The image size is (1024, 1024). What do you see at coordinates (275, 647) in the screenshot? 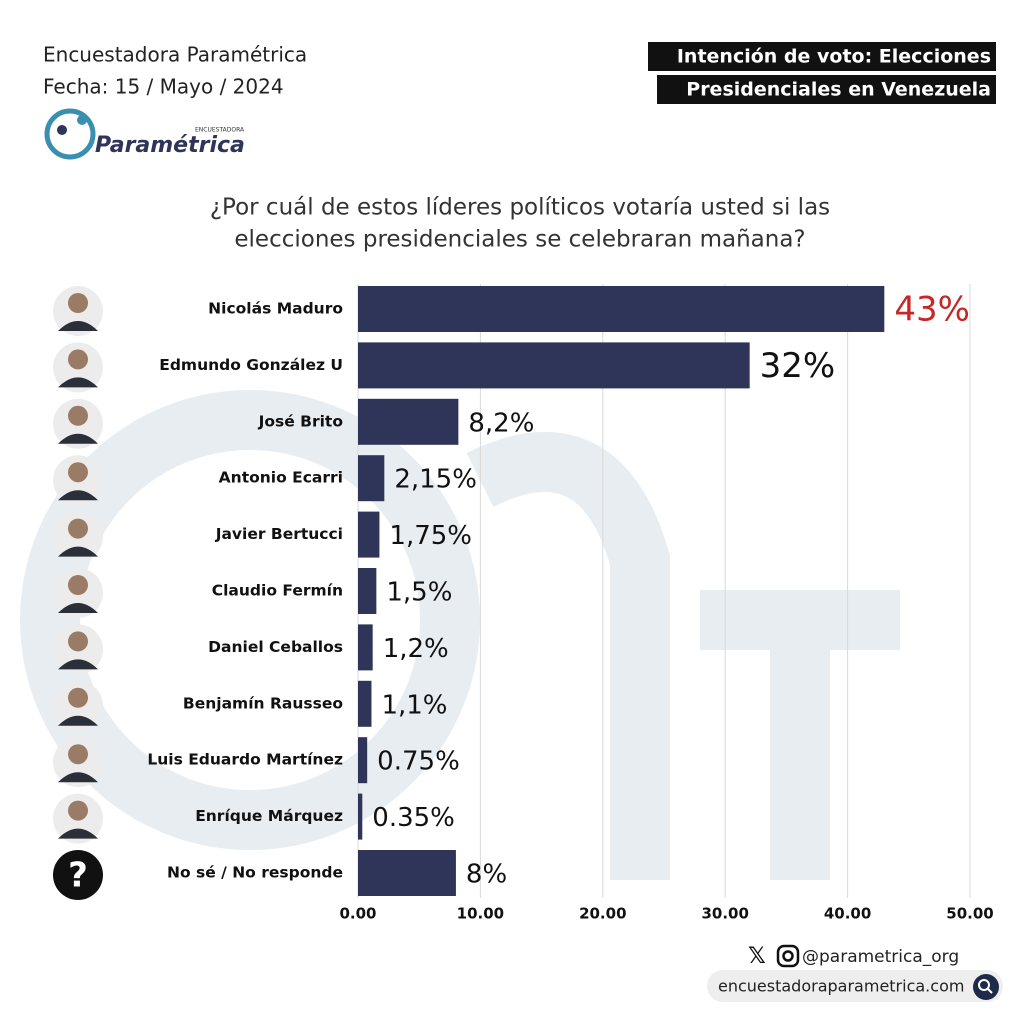
I see `category-label: Daniel Ceballos` at bounding box center [275, 647].